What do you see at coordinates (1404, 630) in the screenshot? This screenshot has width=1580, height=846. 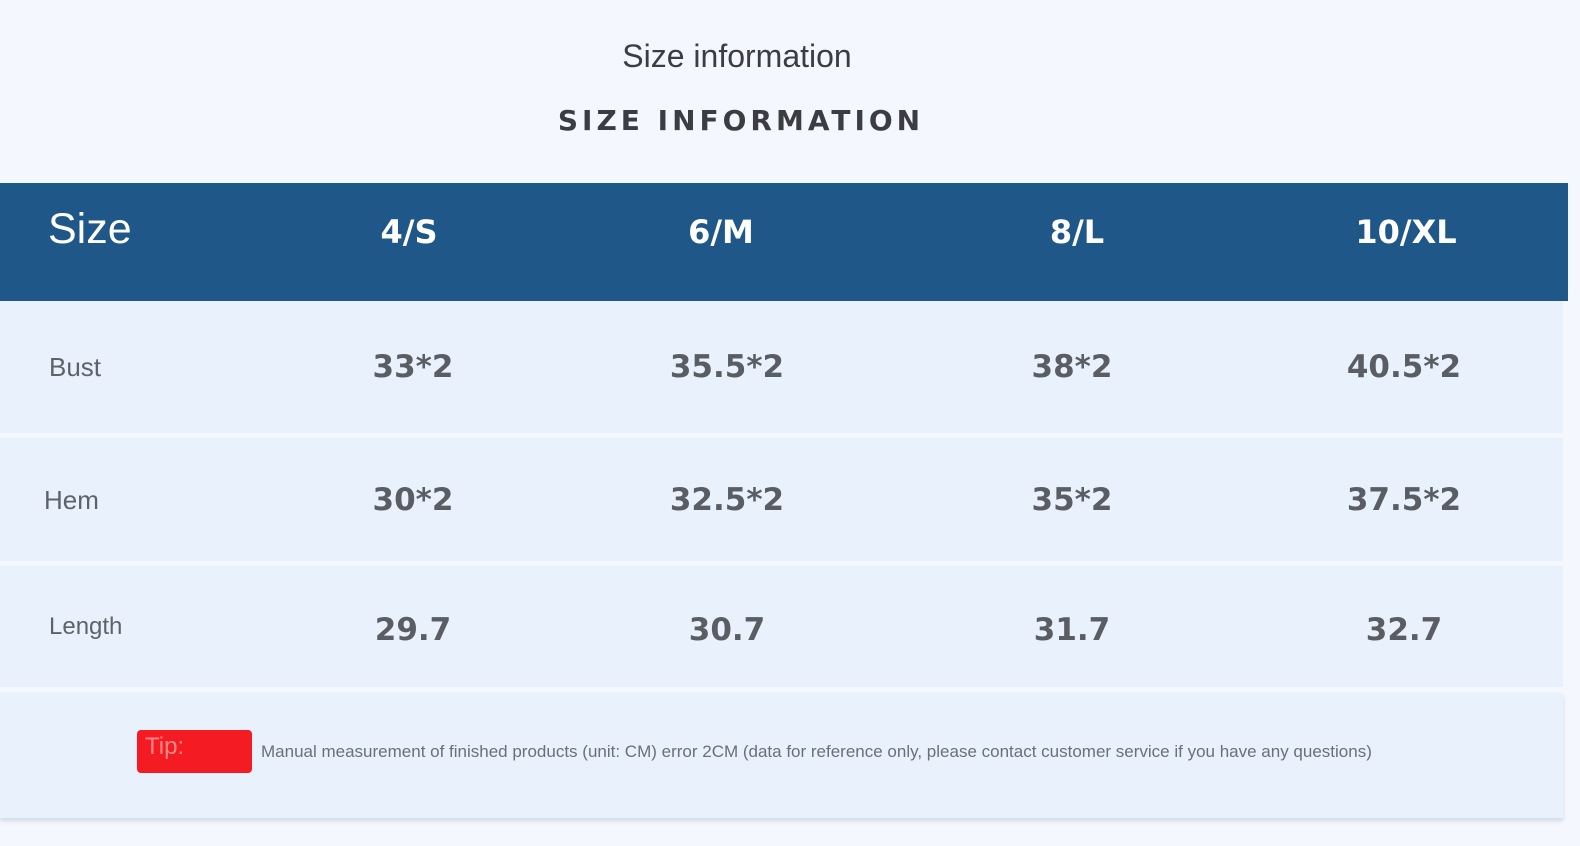 I see `table-cell: 32.7` at bounding box center [1404, 630].